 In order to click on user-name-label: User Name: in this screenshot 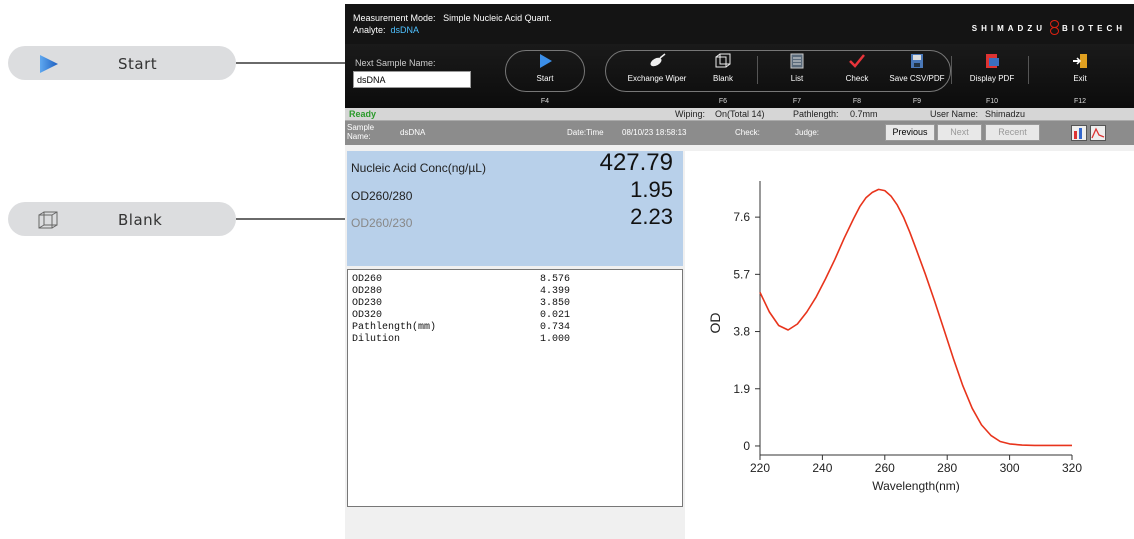, I will do `click(954, 114)`.